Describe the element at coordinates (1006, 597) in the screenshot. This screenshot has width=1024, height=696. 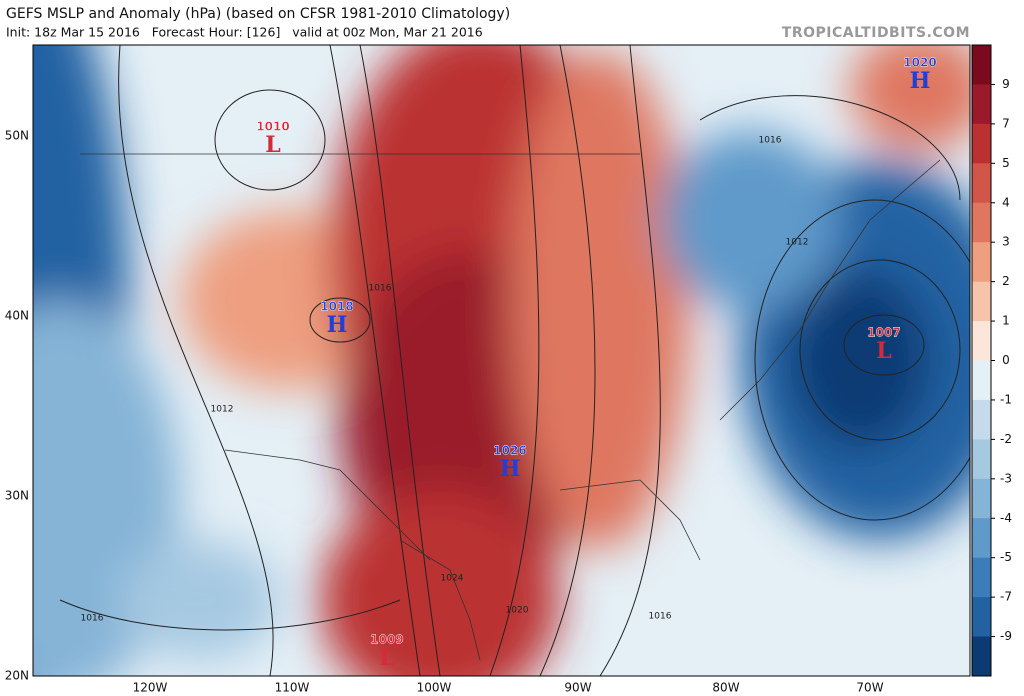
I see `colorbar-label: -7` at that location.